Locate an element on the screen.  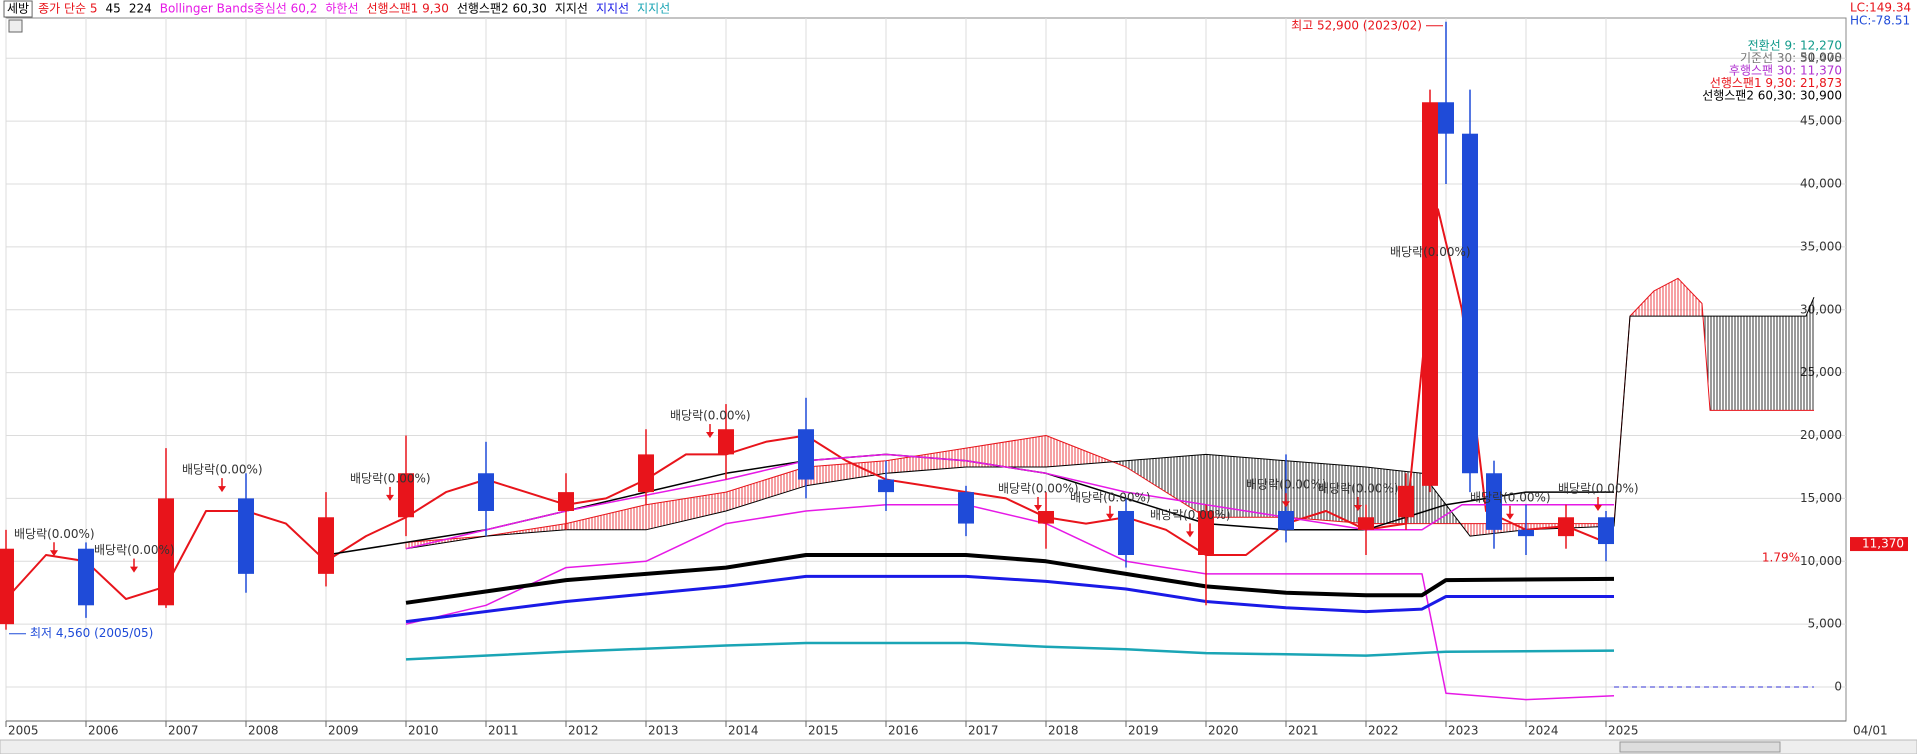
info-line: 기준선 30: 31,475 is located at coordinates (1791, 58).